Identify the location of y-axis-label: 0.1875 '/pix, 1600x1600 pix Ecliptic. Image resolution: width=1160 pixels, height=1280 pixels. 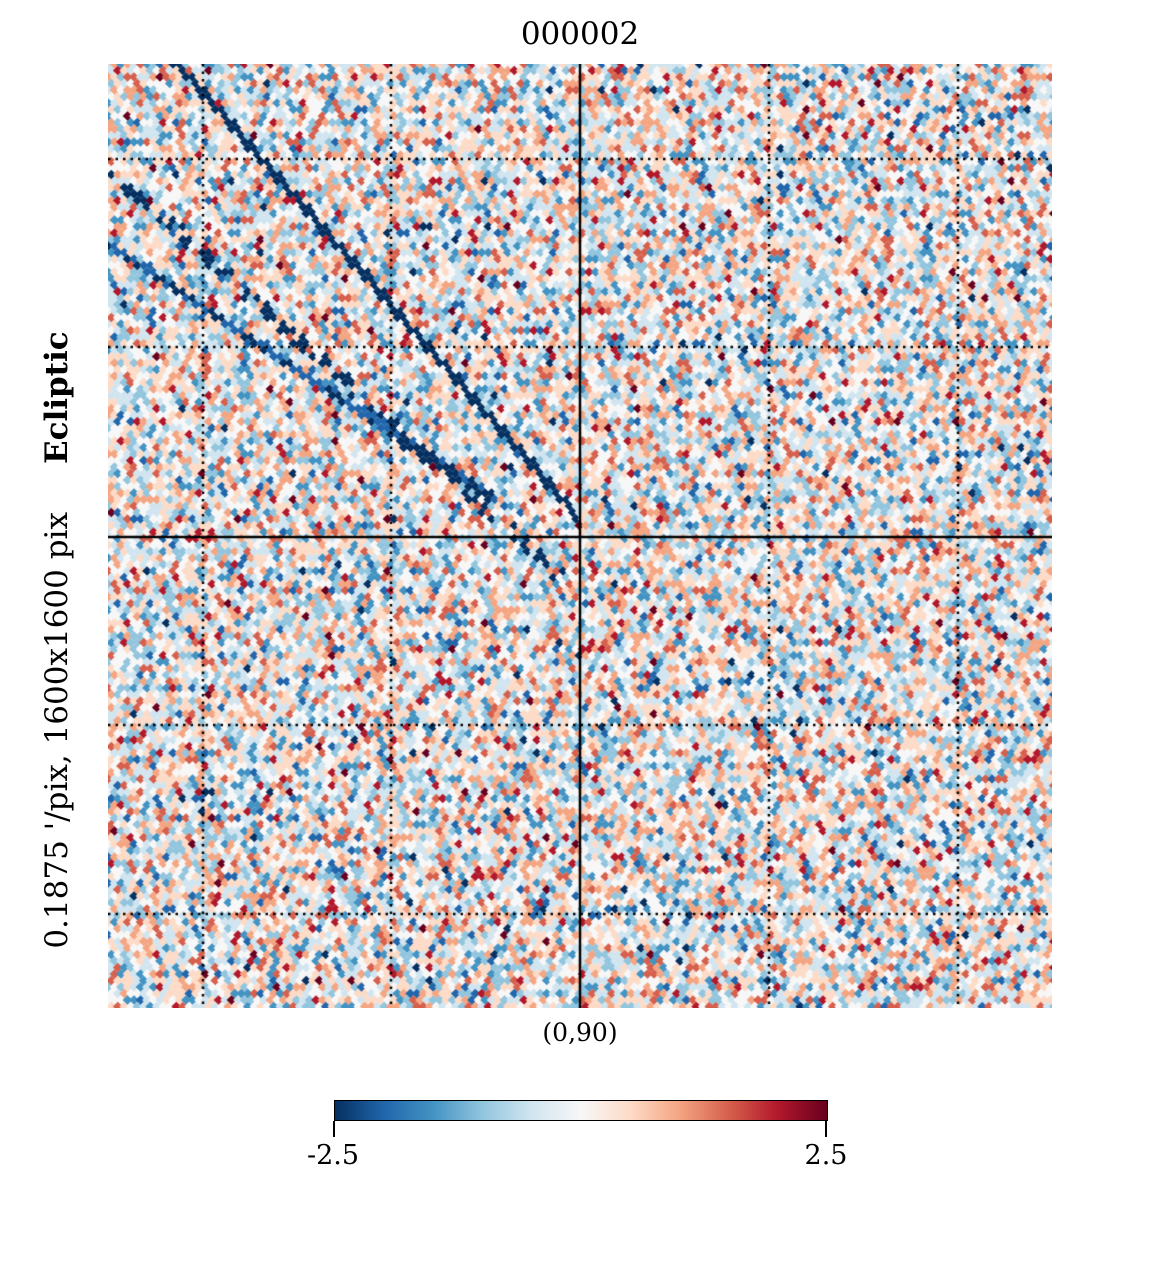
(57, 639).